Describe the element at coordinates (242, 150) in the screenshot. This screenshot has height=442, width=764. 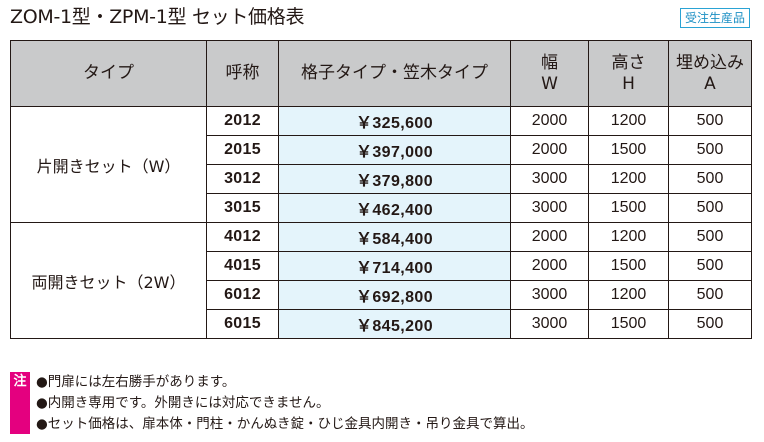
I see `code-cell: 2015` at that location.